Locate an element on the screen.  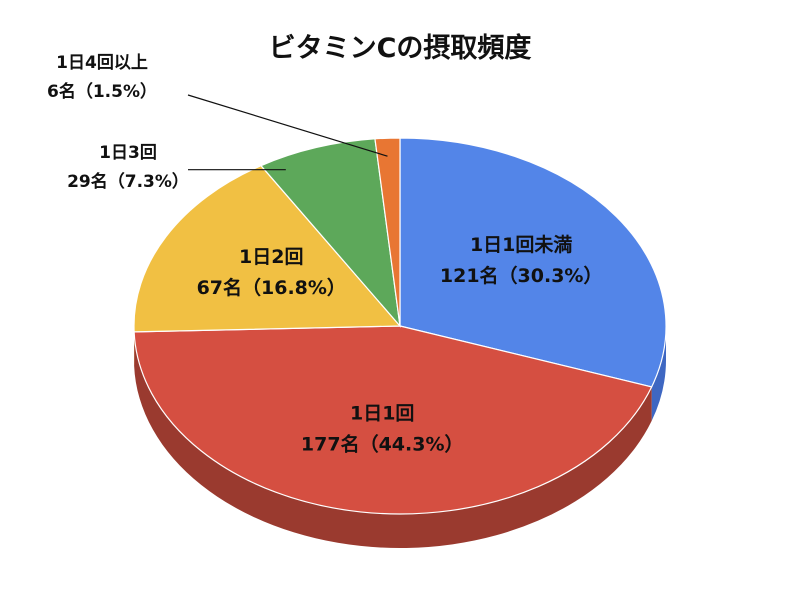
chart-title: ビタミンCの摂取頻度 is located at coordinates (400, 48).